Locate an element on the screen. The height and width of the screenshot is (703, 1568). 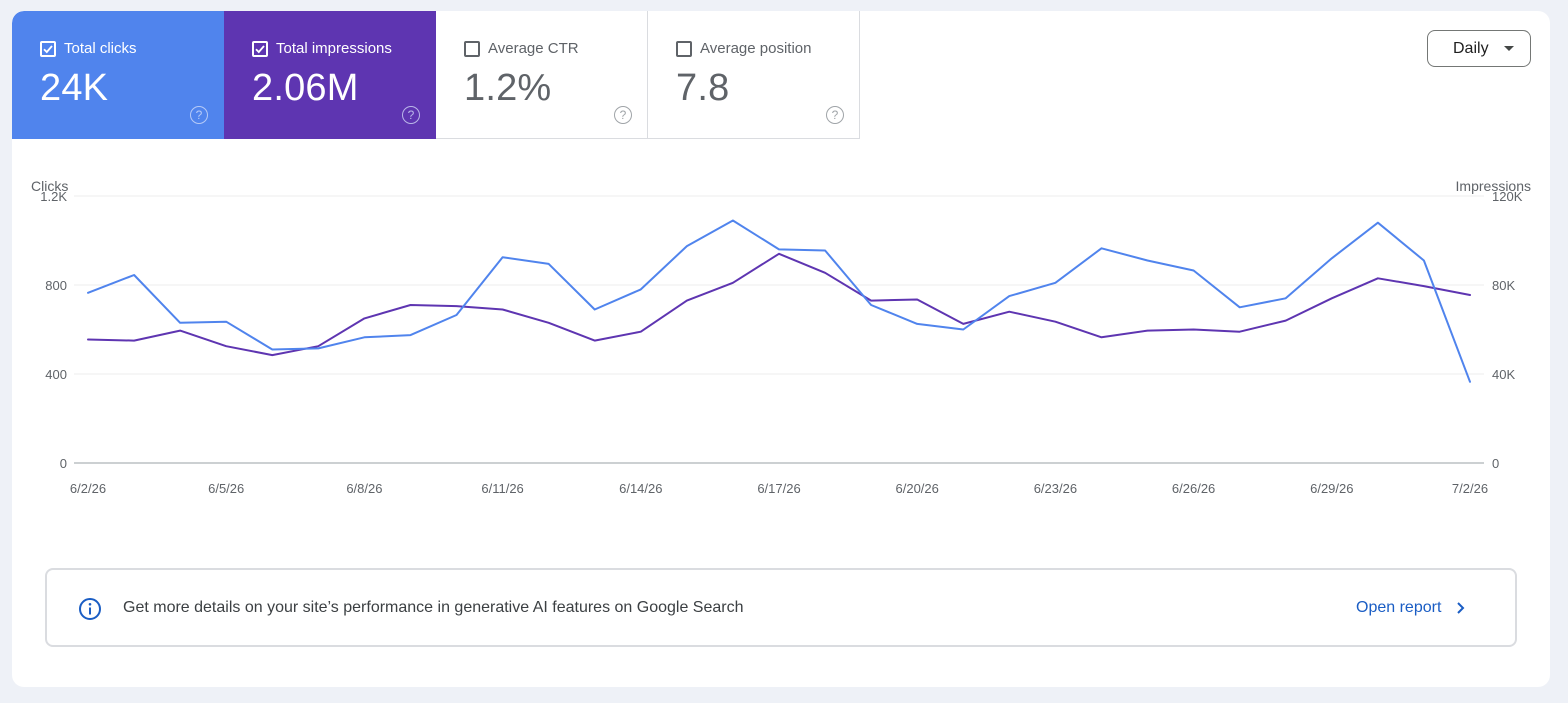
x-tick-label: 6/2/26 is located at coordinates (88, 488).